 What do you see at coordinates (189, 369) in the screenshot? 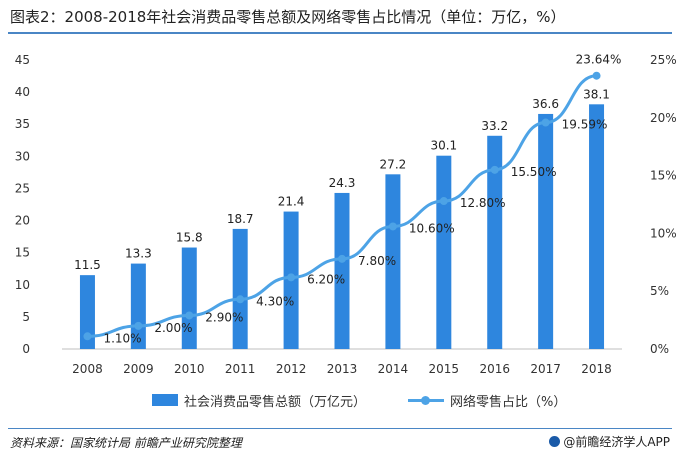
I see `x-tick-label: 2010` at bounding box center [189, 369].